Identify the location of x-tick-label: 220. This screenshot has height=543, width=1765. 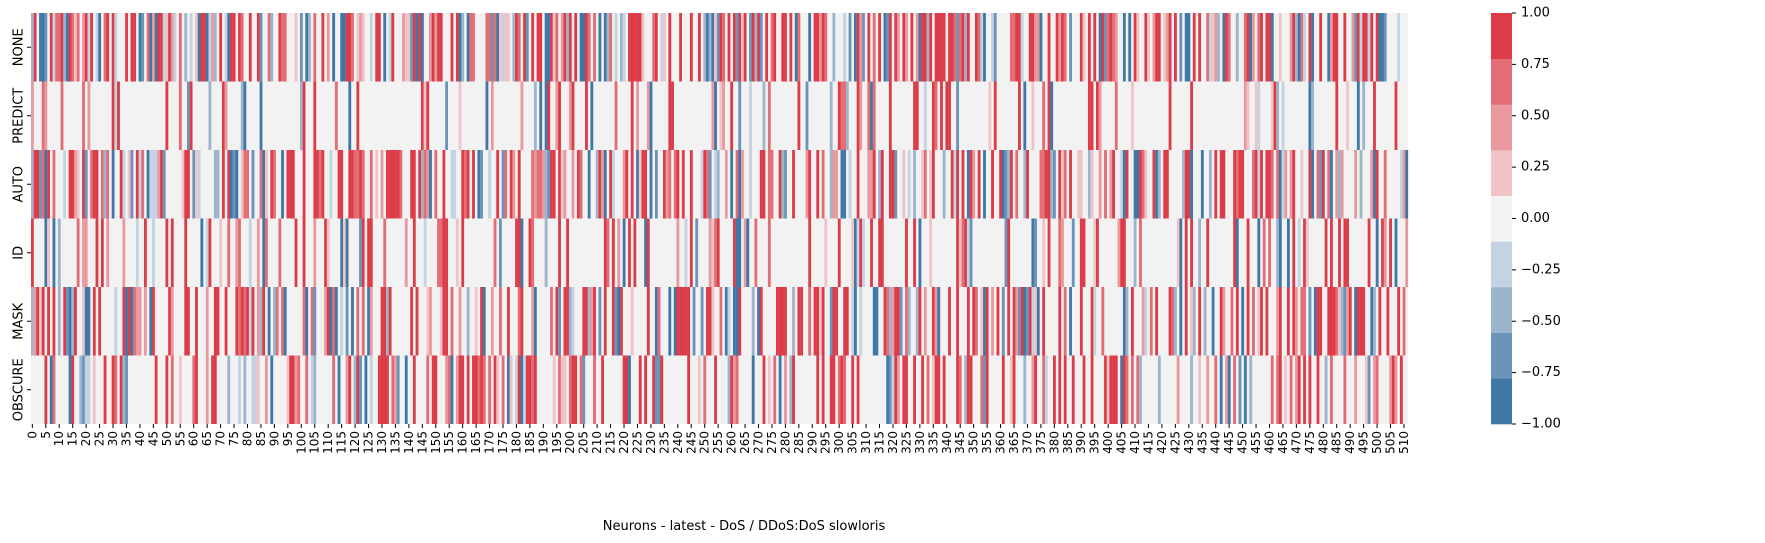
(624, 442).